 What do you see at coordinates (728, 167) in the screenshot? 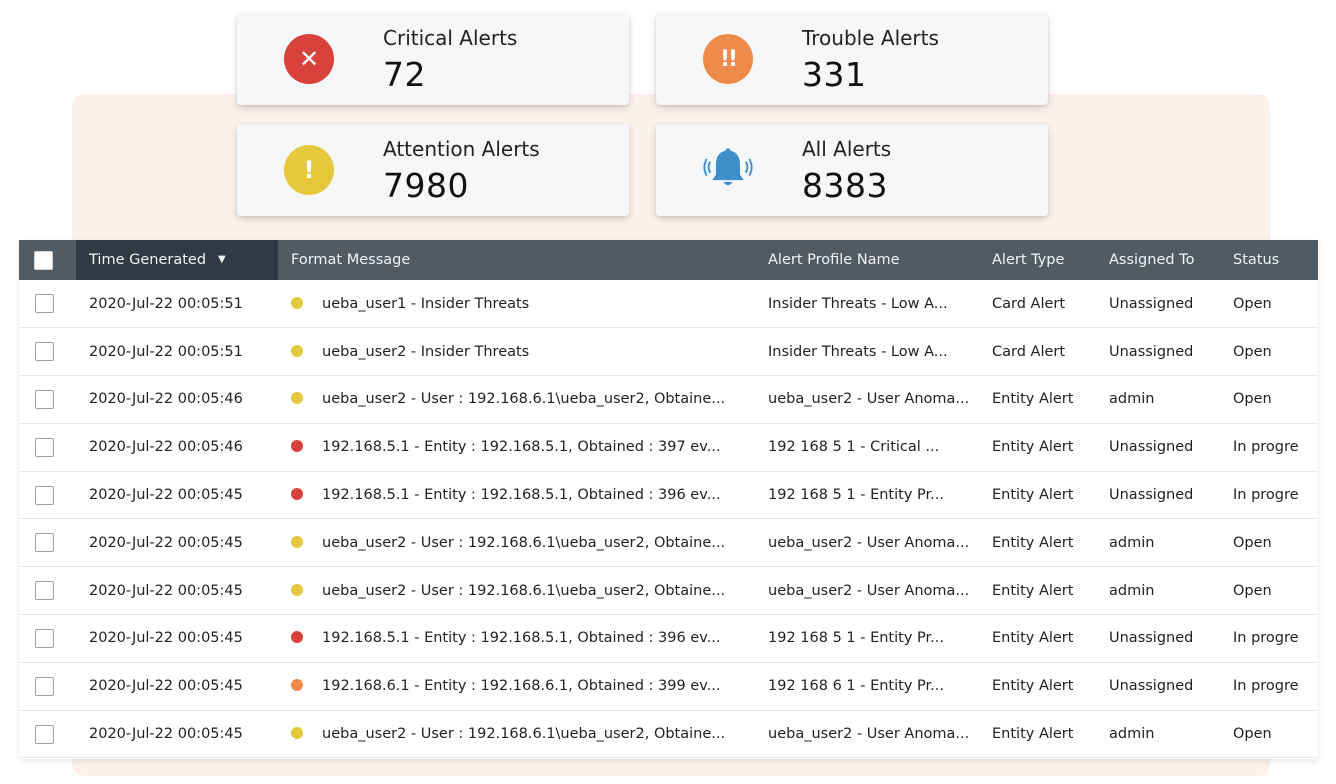
I see `bell-icon` at bounding box center [728, 167].